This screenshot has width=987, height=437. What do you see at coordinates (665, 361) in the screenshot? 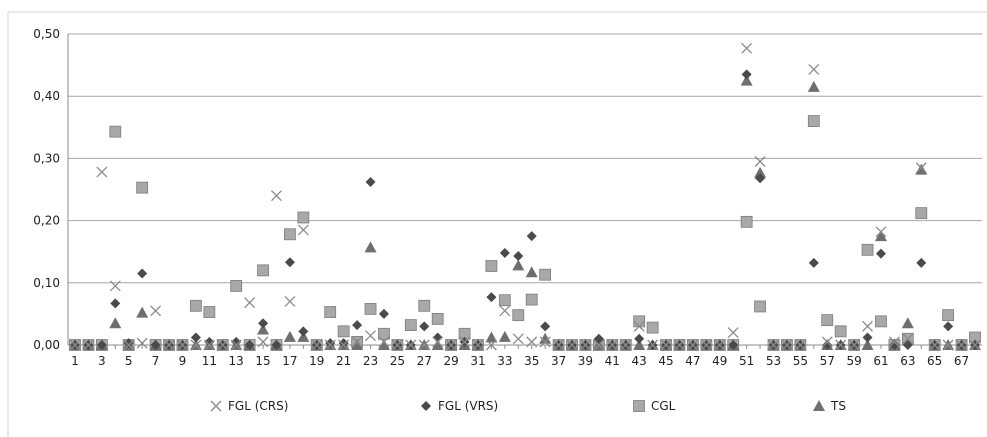
I see `x-tick-label: 45` at bounding box center [665, 361].